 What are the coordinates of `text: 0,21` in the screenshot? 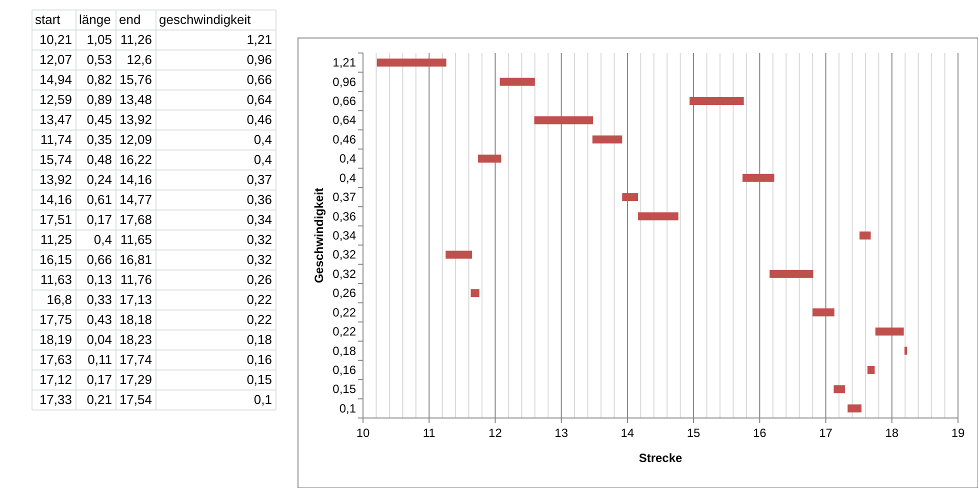 It's located at (99, 399).